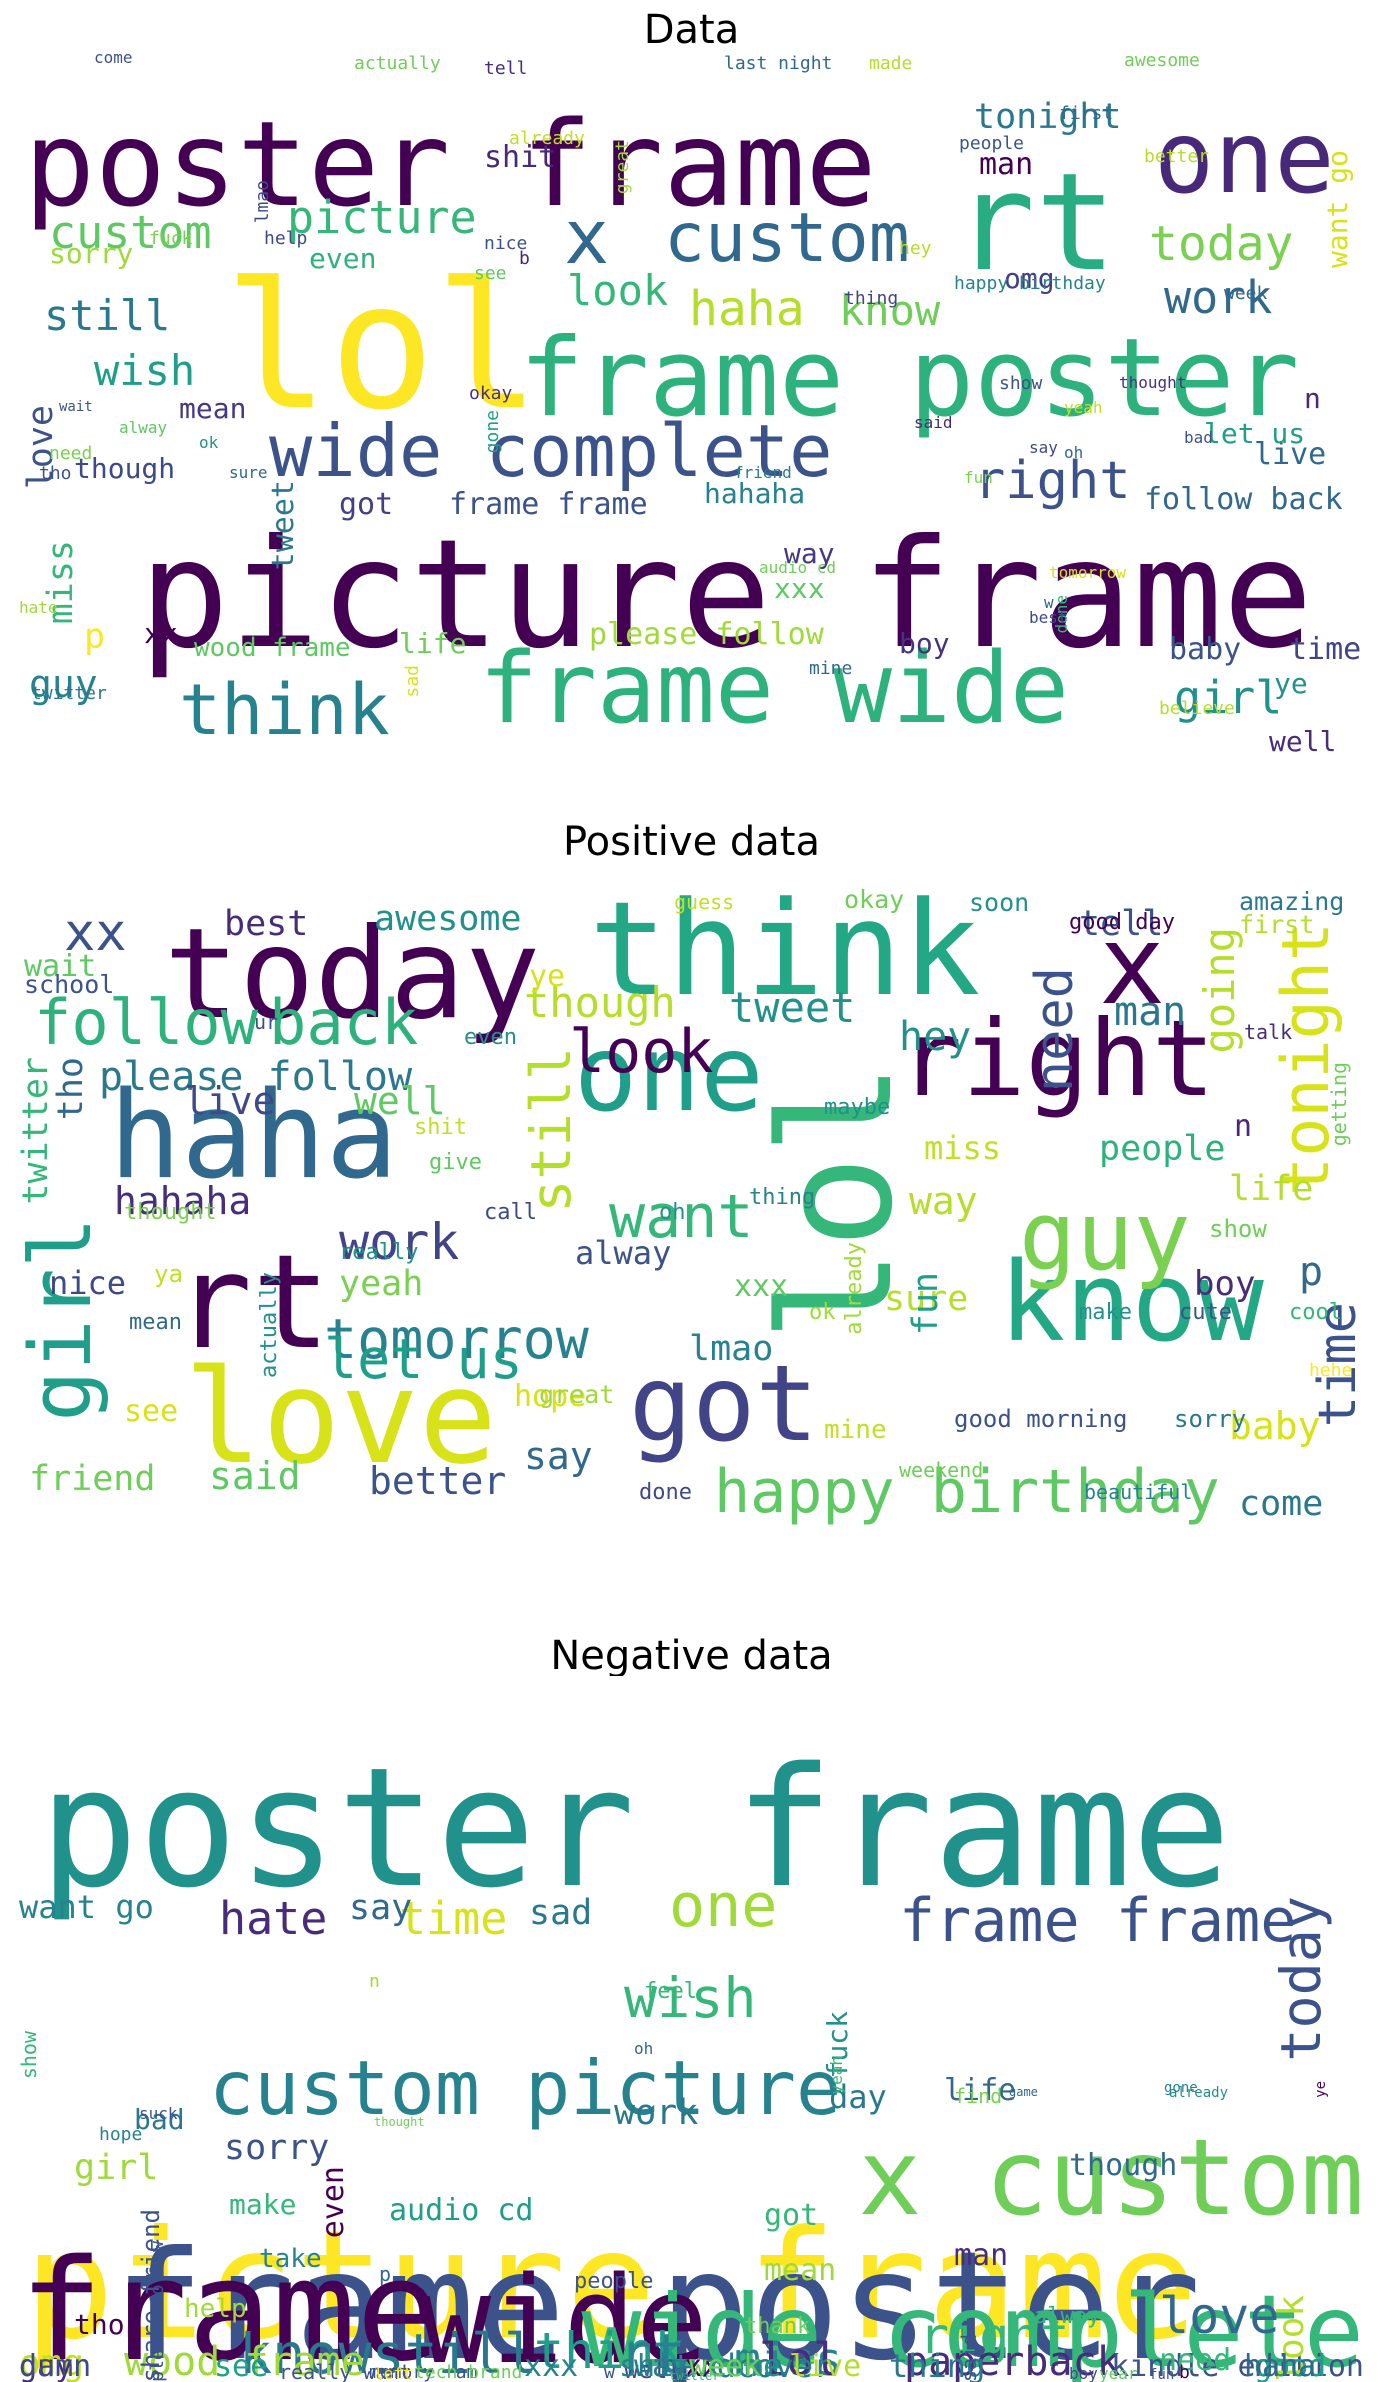 The width and height of the screenshot is (1383, 2382). Describe the element at coordinates (262, 202) in the screenshot. I see `cloud-word: lmao` at that location.